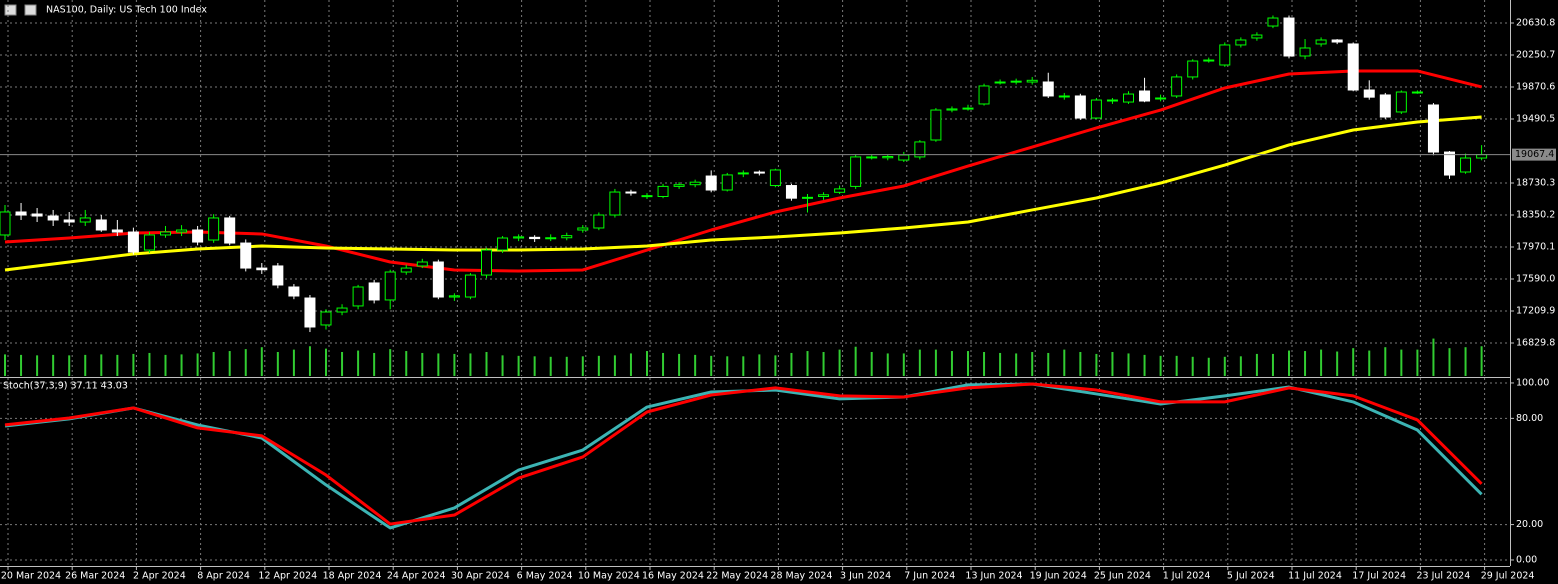 The image size is (1558, 584). I want to click on y-tick-label: 100.00, so click(1532, 382).